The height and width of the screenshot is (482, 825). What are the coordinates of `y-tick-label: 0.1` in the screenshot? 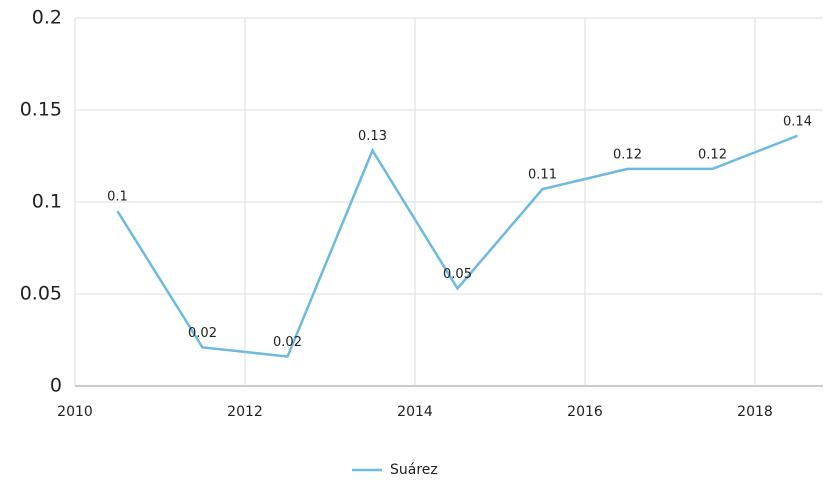 It's located at (47, 202).